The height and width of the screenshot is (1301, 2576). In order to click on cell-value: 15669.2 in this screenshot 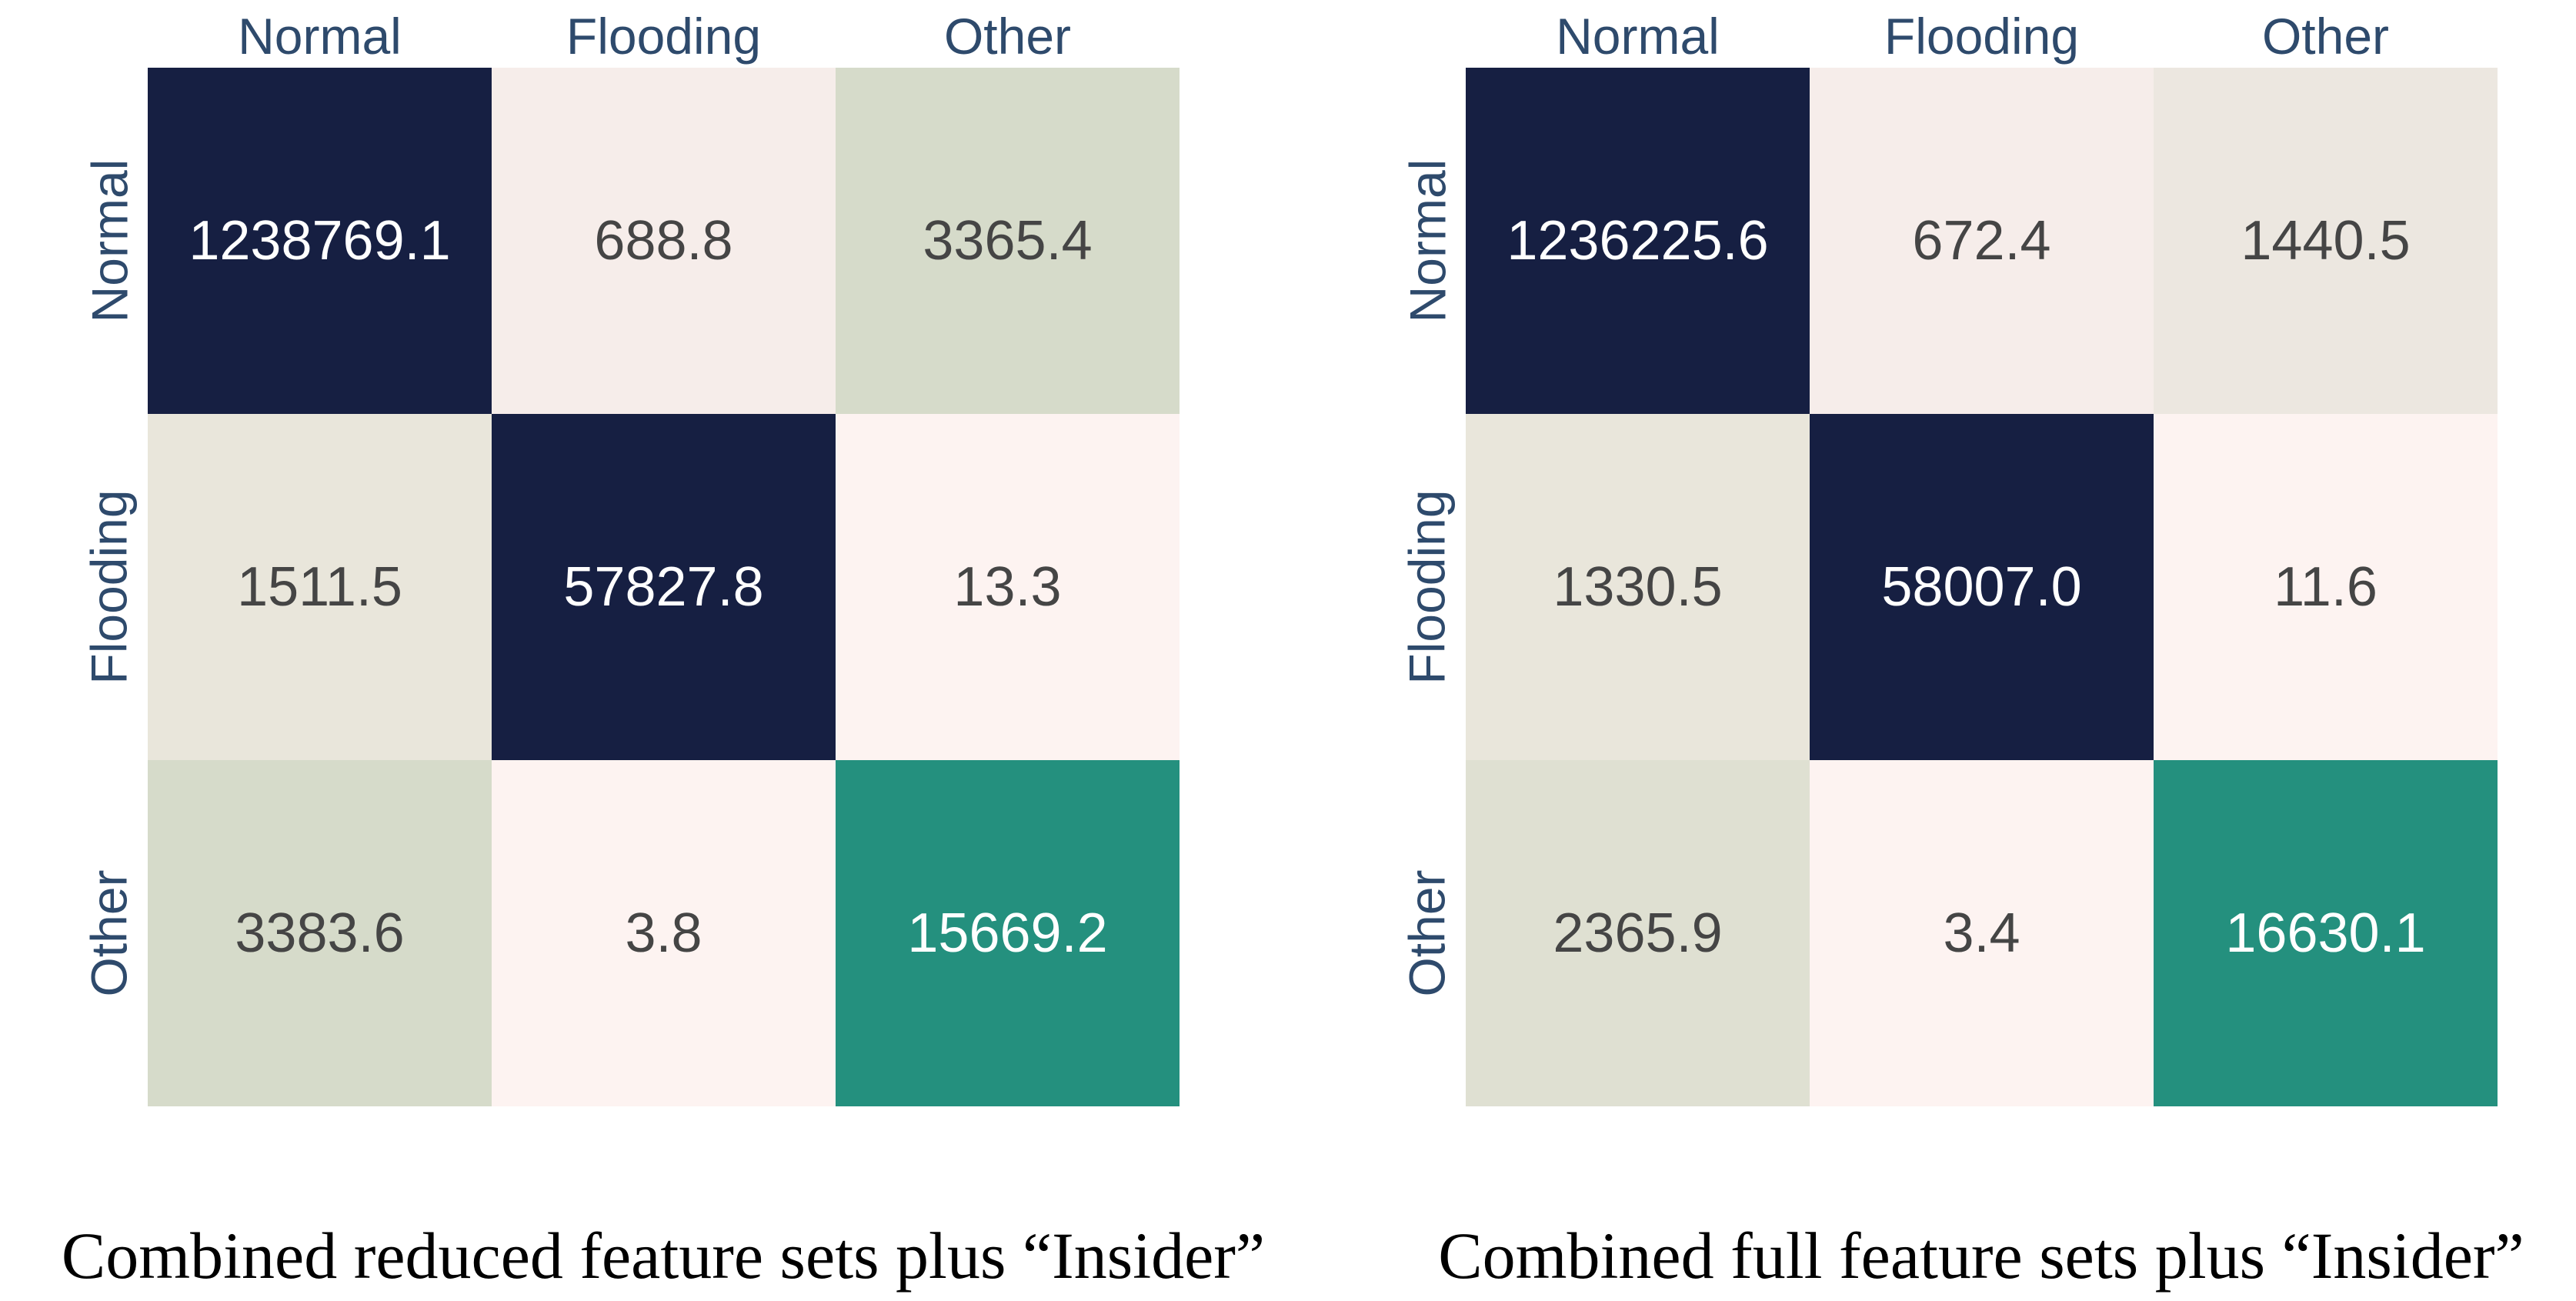, I will do `click(1007, 933)`.